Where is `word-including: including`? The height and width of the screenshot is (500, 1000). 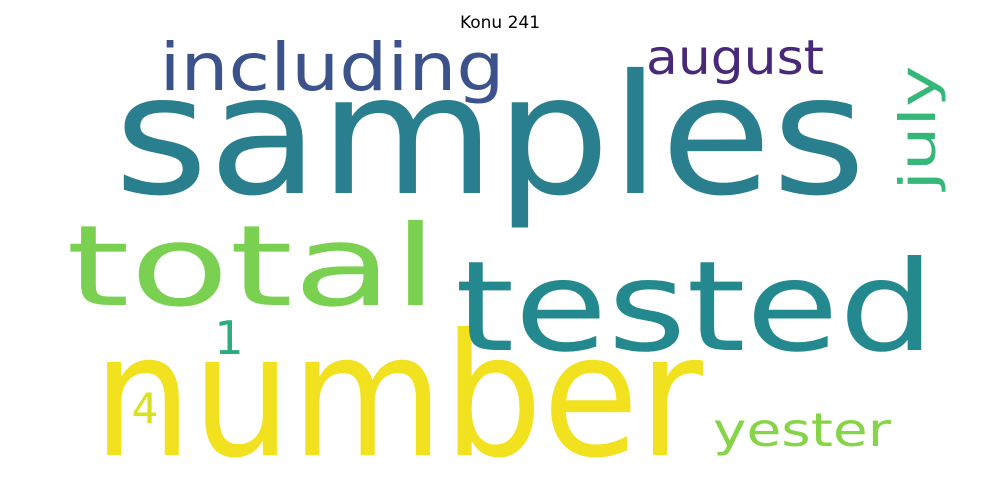
word-including: including is located at coordinates (332, 67).